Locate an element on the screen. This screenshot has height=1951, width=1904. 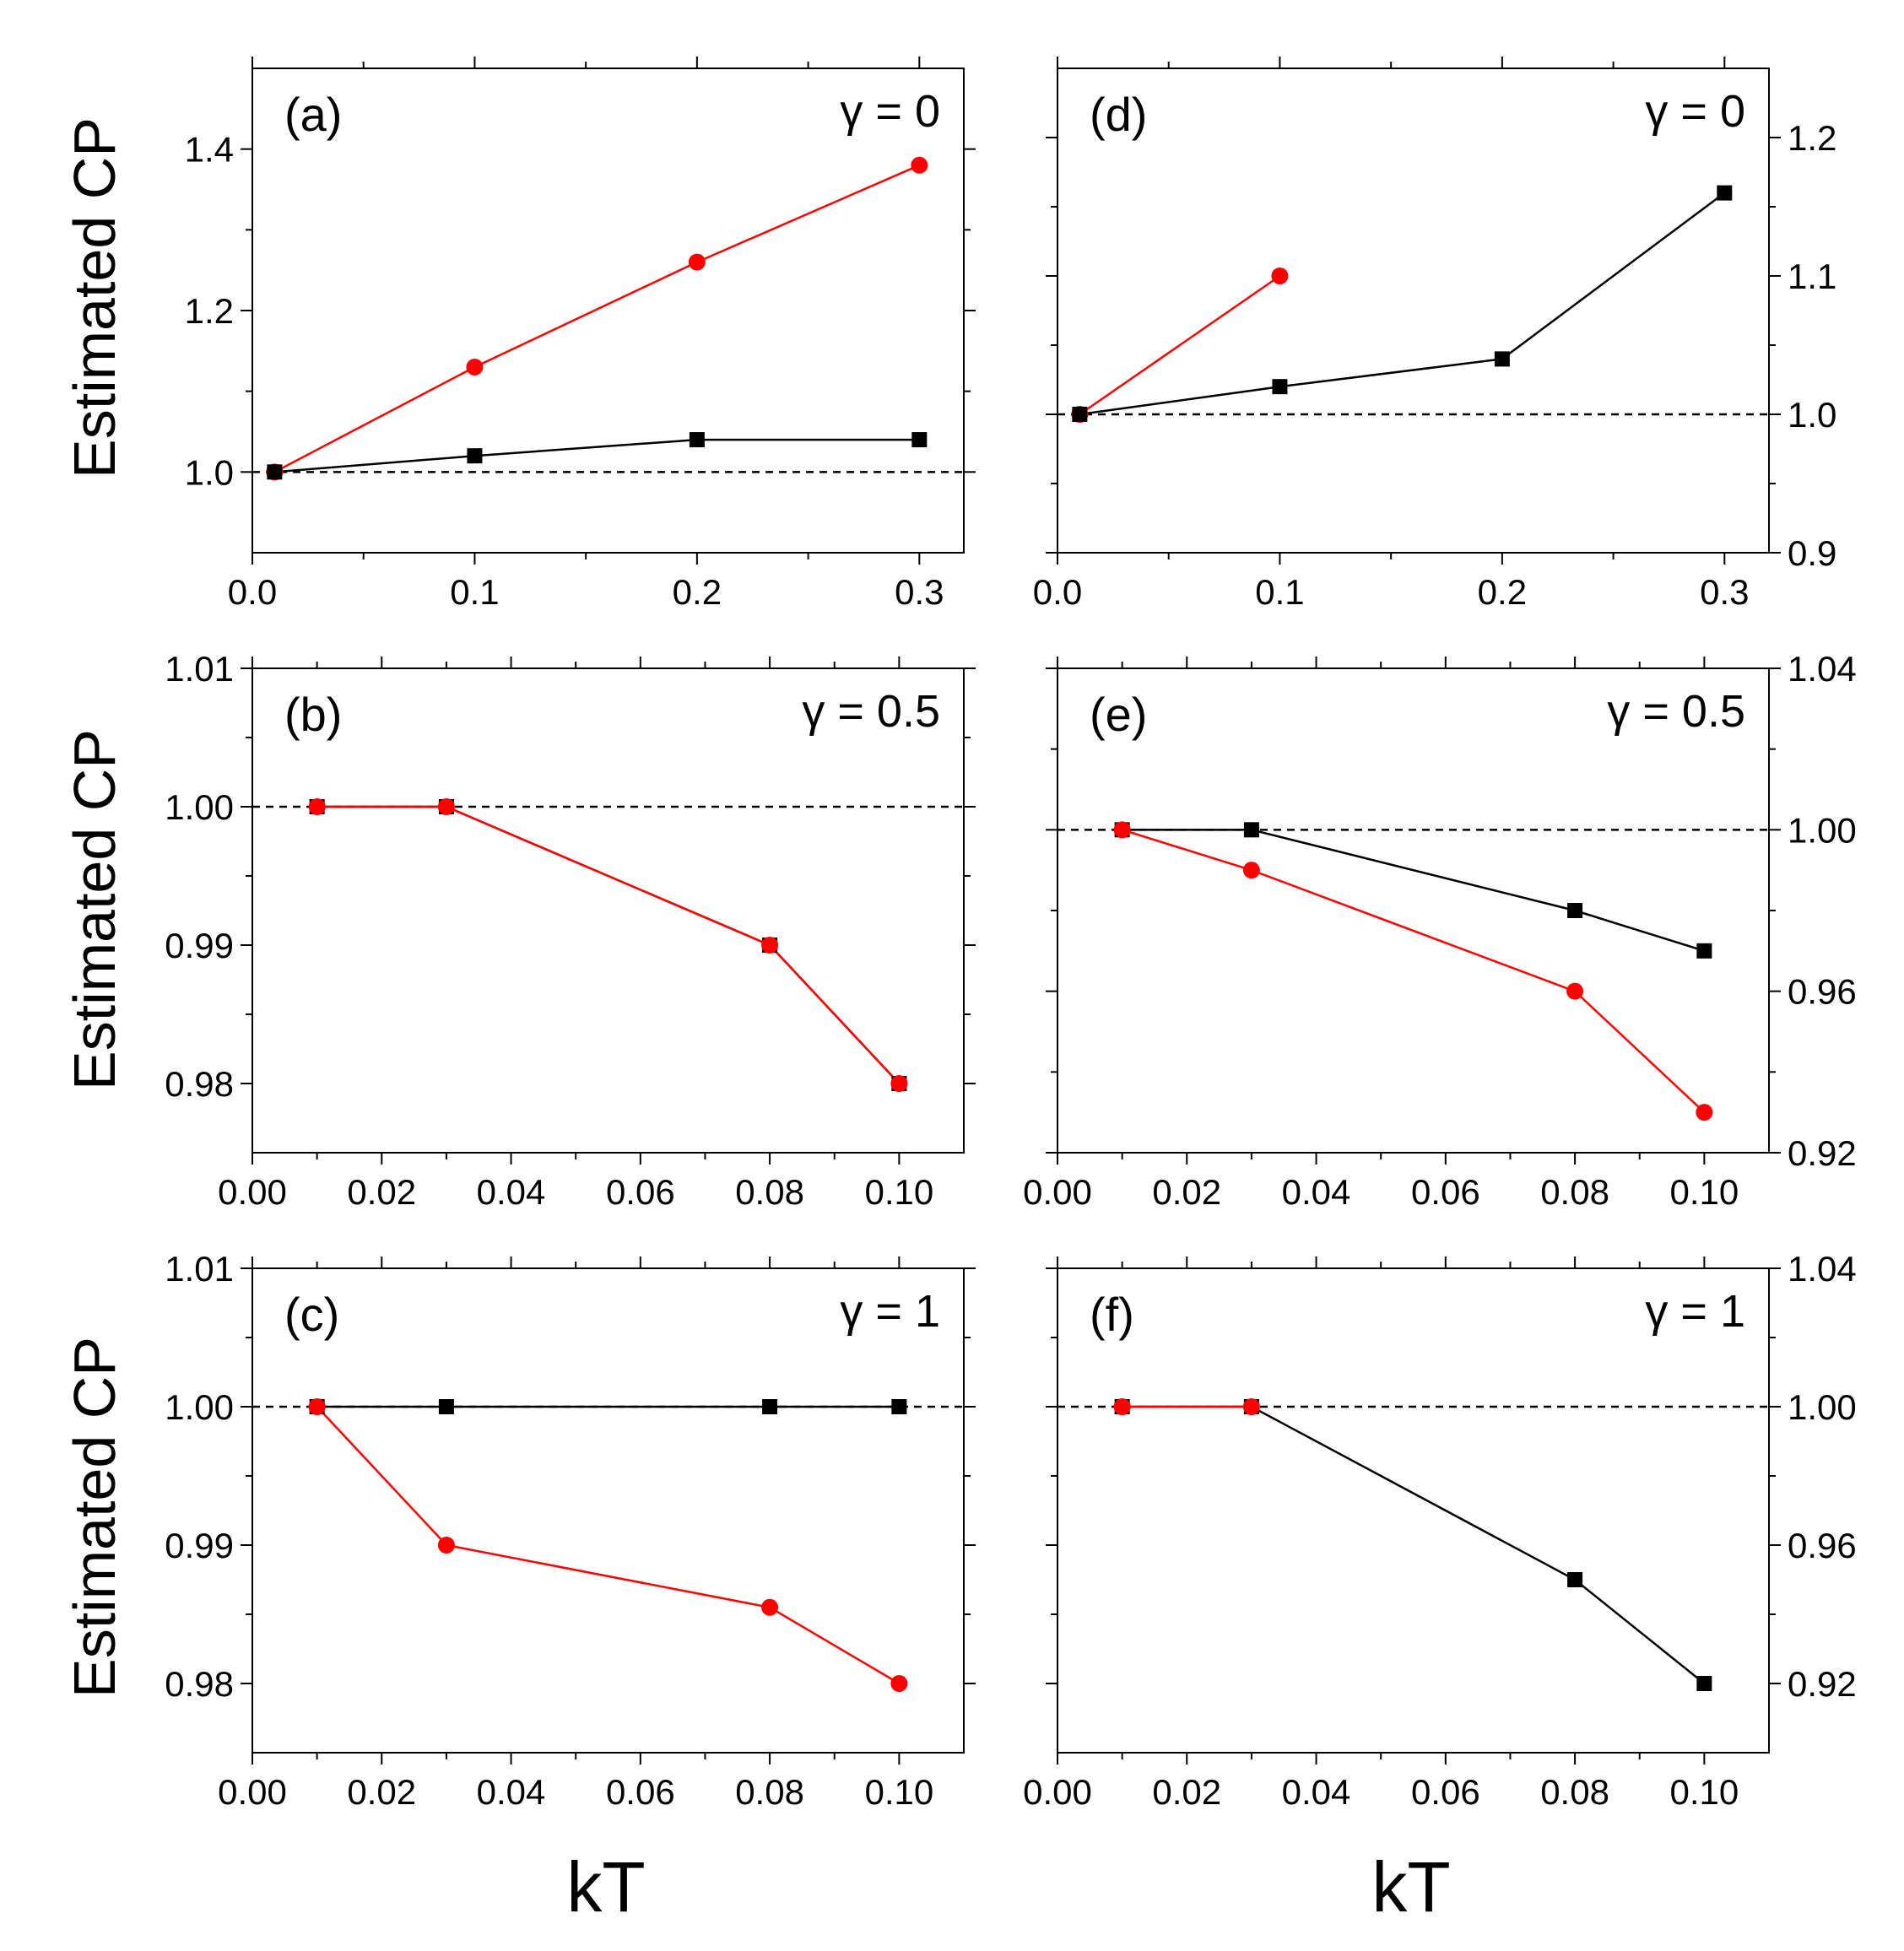
panel-e-series-0-line is located at coordinates (1413, 891).